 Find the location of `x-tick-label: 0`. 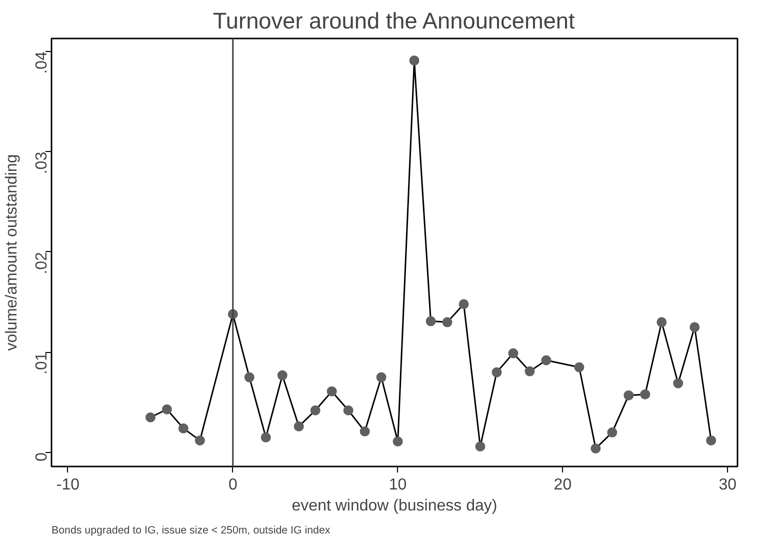

x-tick-label: 0 is located at coordinates (233, 485).